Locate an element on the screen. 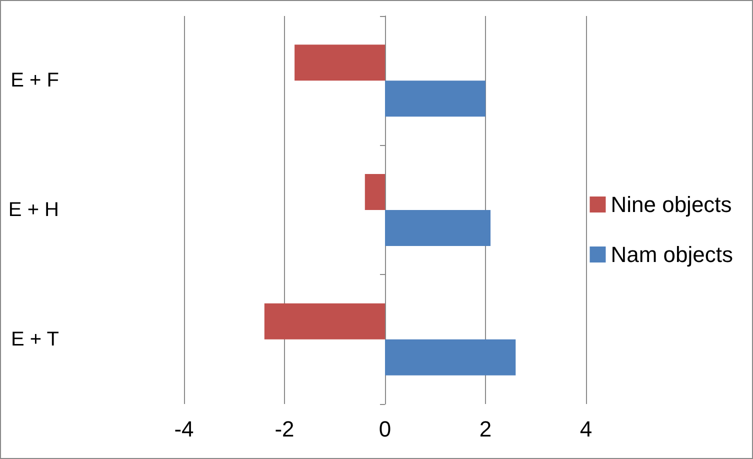  y-tick-label: E + H is located at coordinates (33, 210).